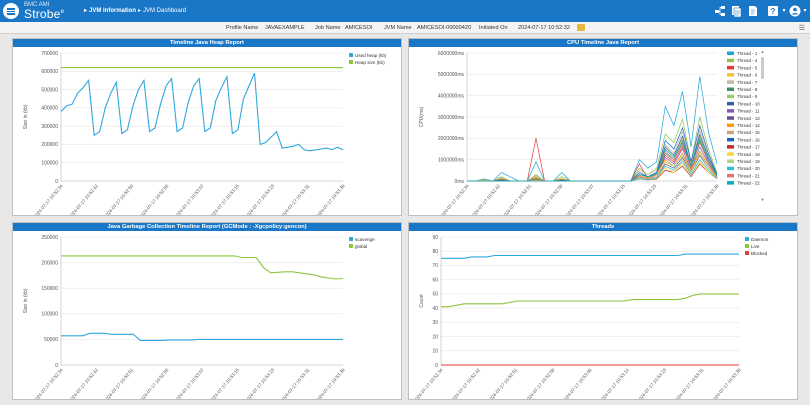 The image size is (810, 405). Describe the element at coordinates (154, 199) in the screenshot. I see `x-tick-label: 2024-07-17 10:52:58` at that location.